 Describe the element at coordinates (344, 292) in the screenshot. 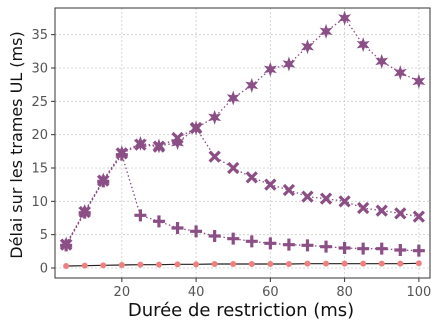

I see `x-tick-label: 80` at that location.